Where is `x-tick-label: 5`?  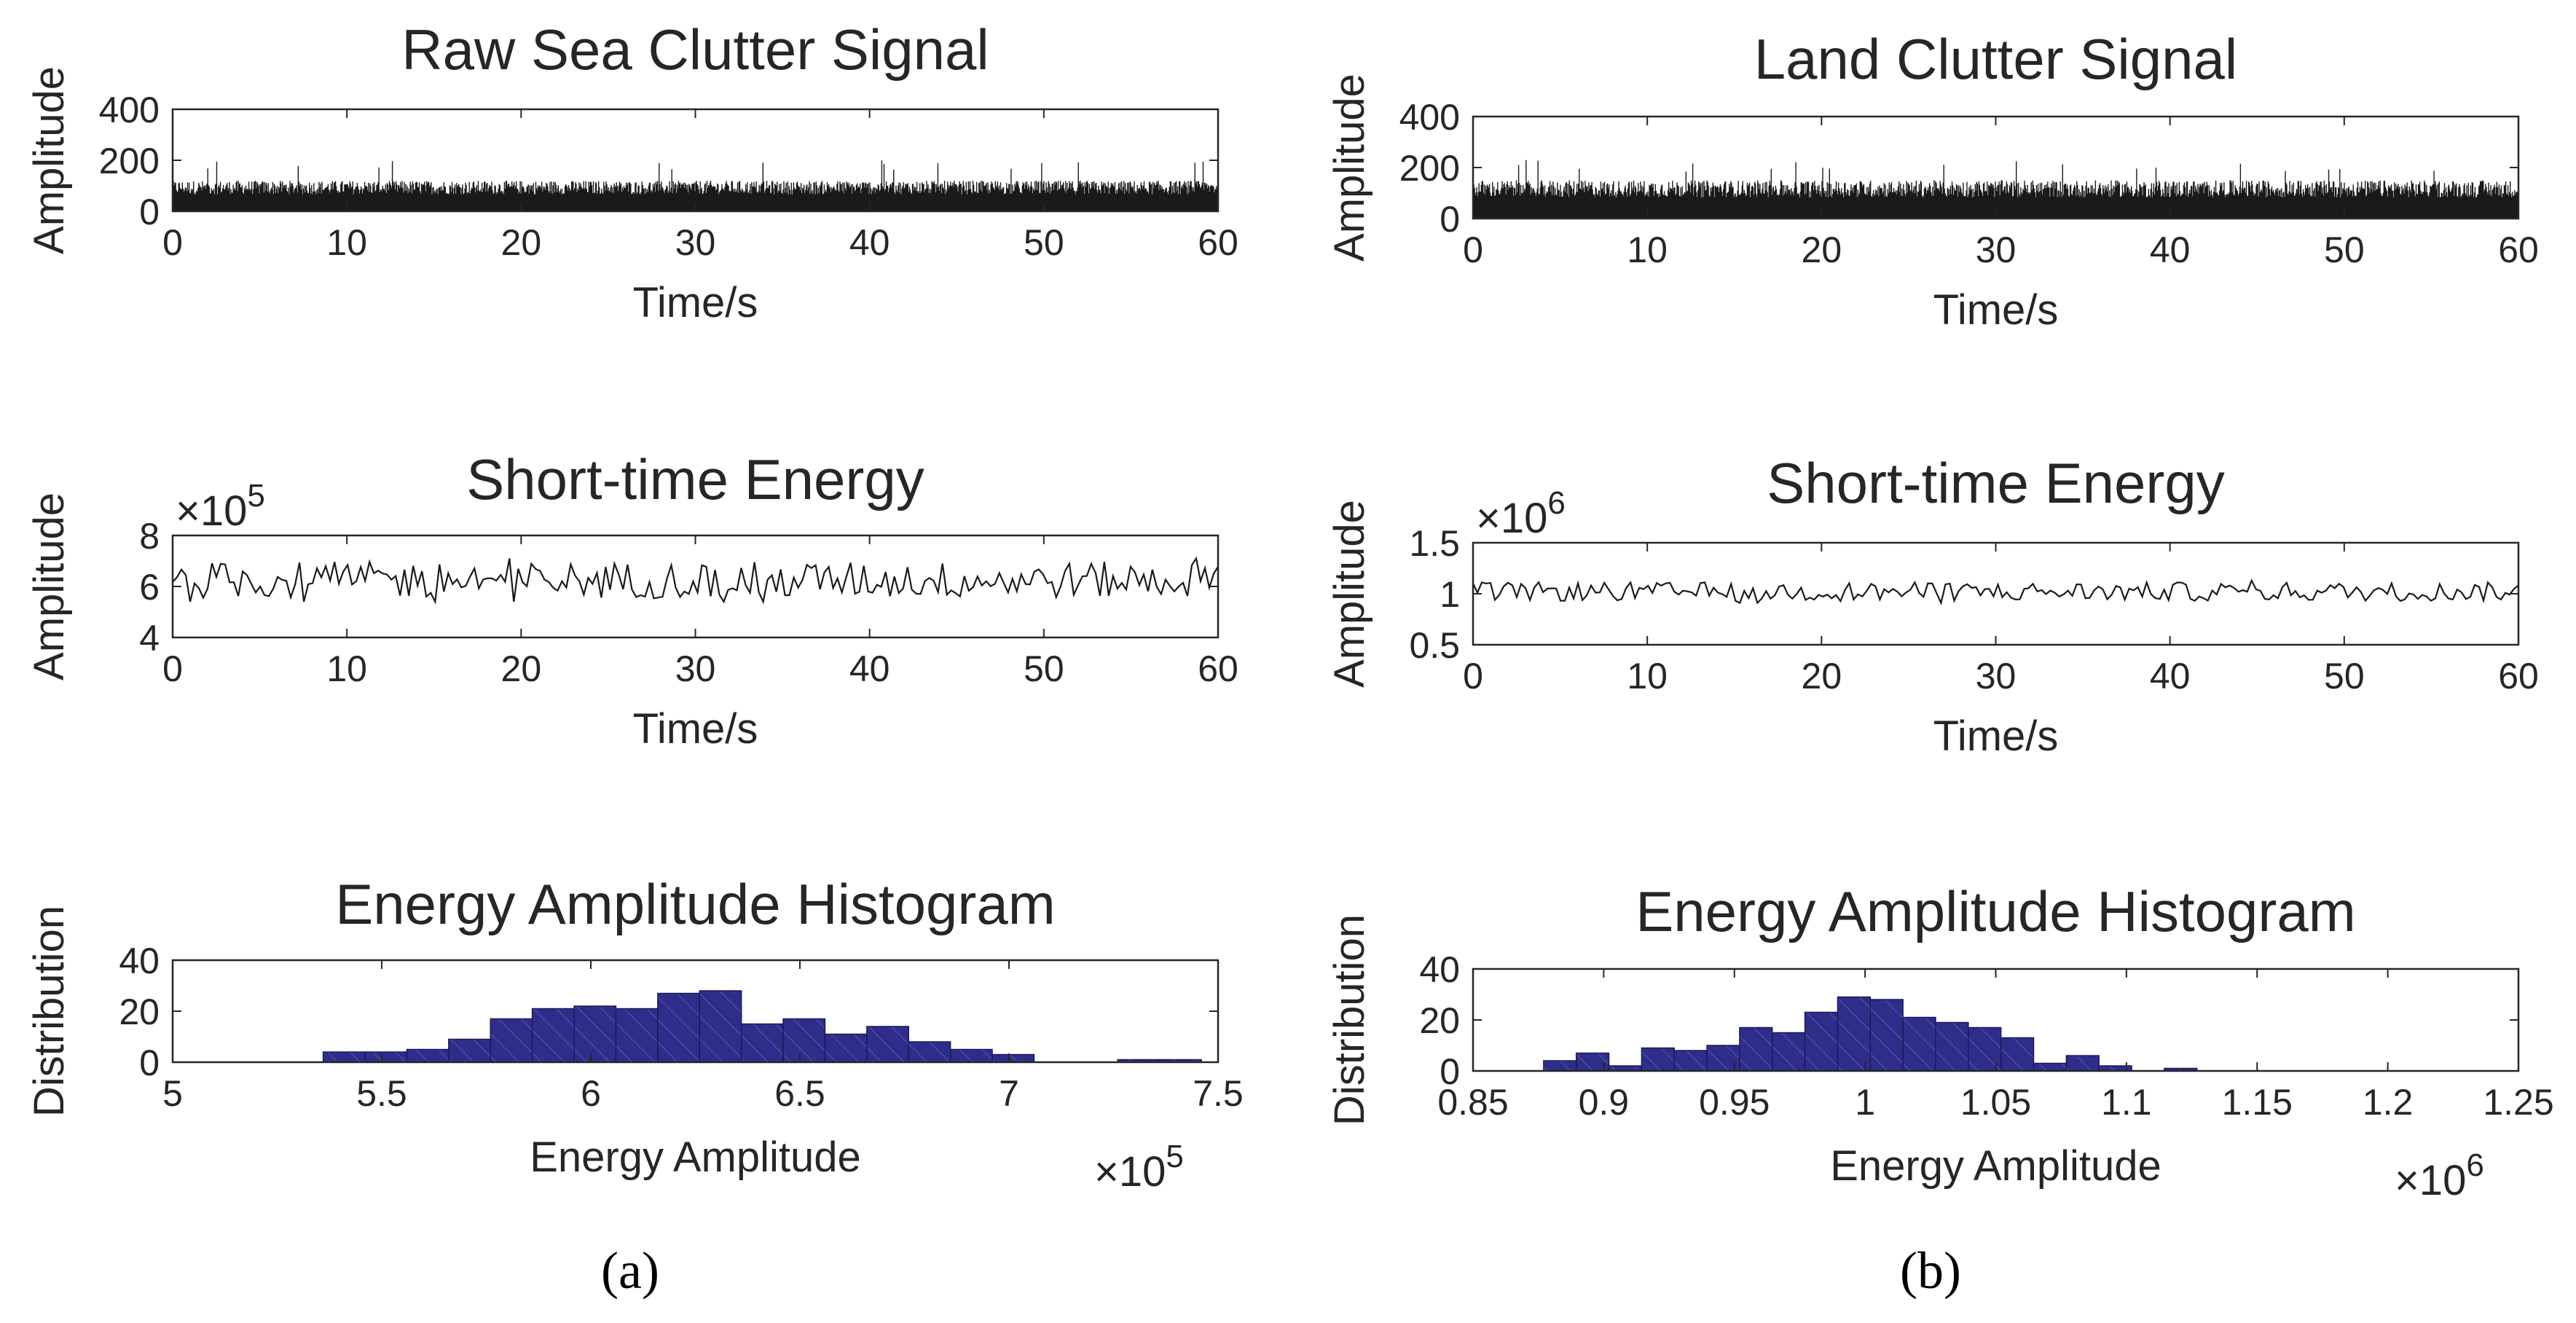 x-tick-label: 5 is located at coordinates (172, 1093).